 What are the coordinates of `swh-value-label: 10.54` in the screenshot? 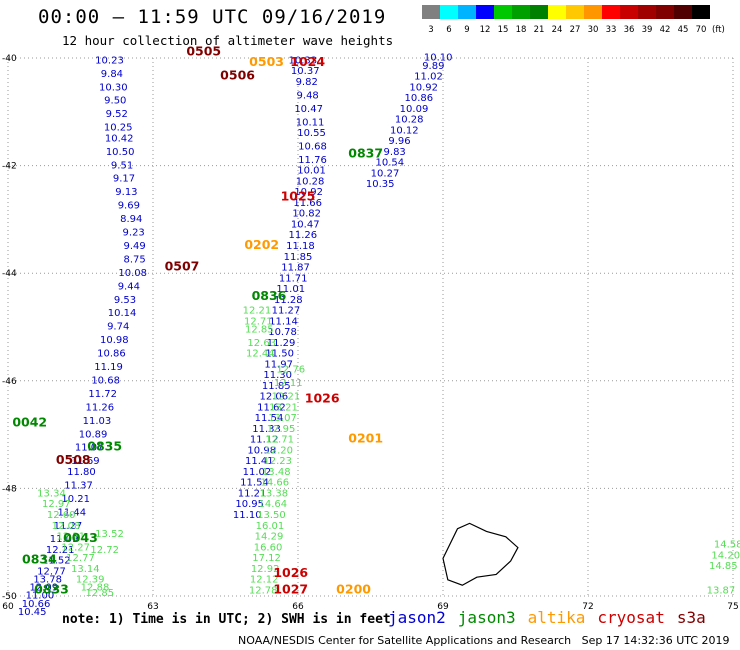 It's located at (390, 163).